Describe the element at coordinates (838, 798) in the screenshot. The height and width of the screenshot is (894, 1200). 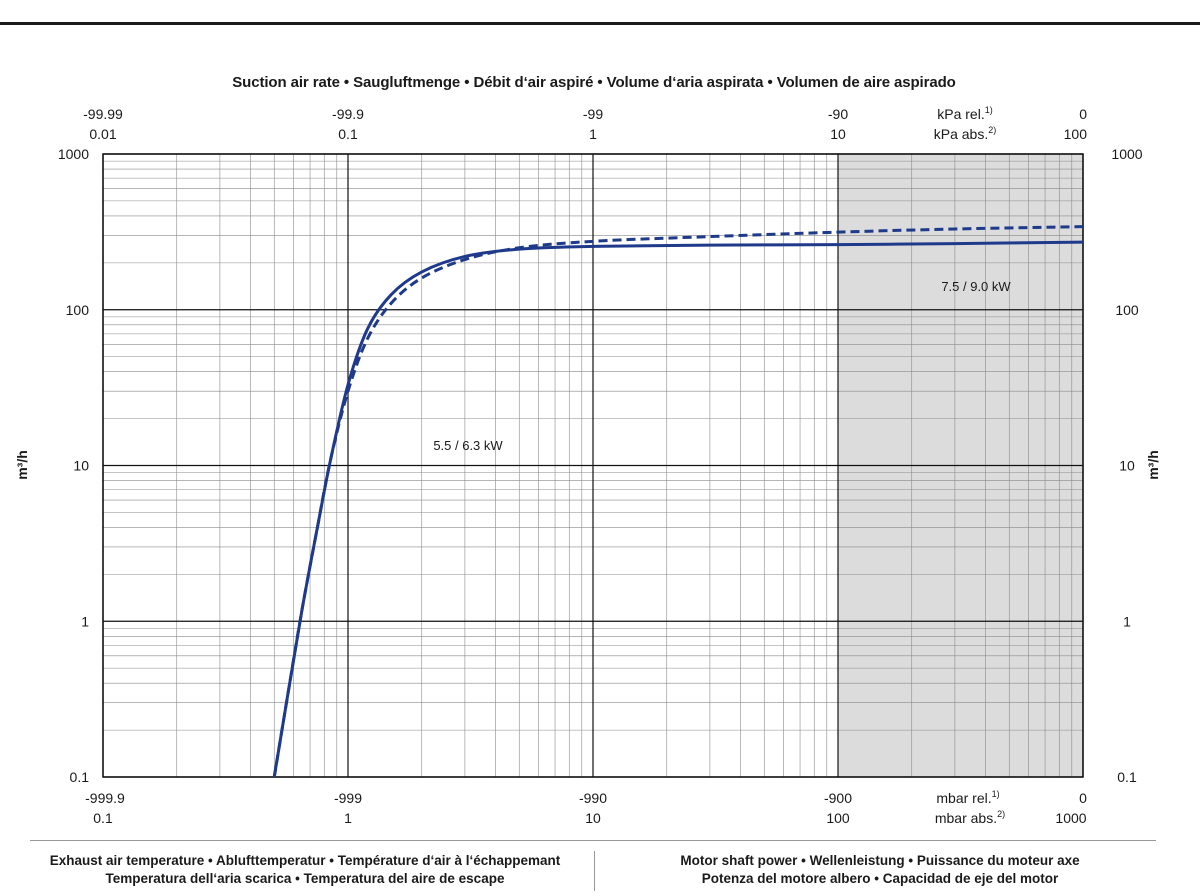
I see `bottom-axis-tick-rel: -900` at that location.